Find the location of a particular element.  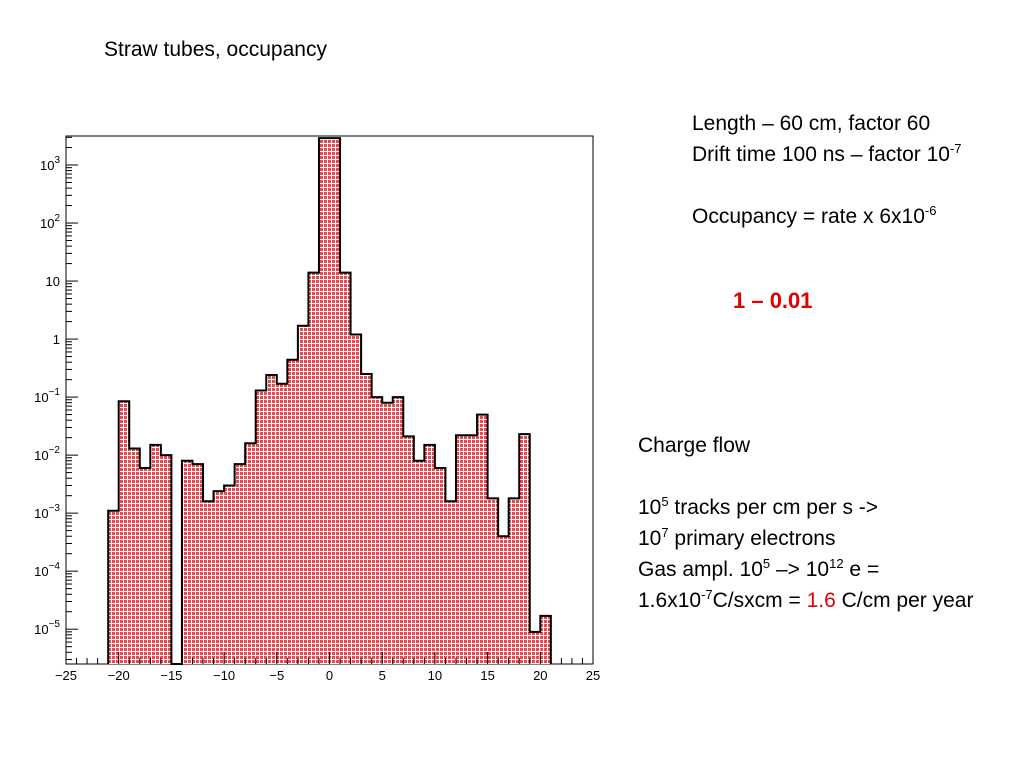

y-tick-label: 10³ is located at coordinates (50, 164).